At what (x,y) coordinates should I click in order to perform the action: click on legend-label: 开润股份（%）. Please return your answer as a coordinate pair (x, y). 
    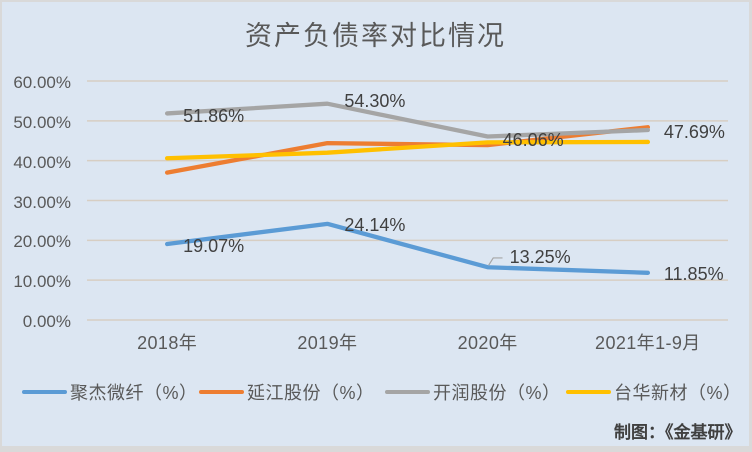
    Looking at the image, I should click on (497, 393).